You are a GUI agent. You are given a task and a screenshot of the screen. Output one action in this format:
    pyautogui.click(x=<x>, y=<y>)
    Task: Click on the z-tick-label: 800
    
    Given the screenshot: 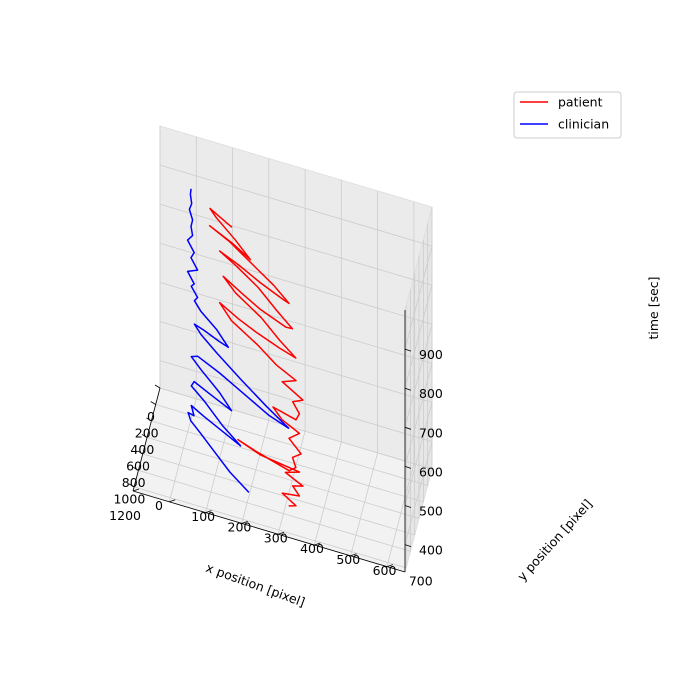 What is the action you would take?
    pyautogui.click(x=431, y=393)
    